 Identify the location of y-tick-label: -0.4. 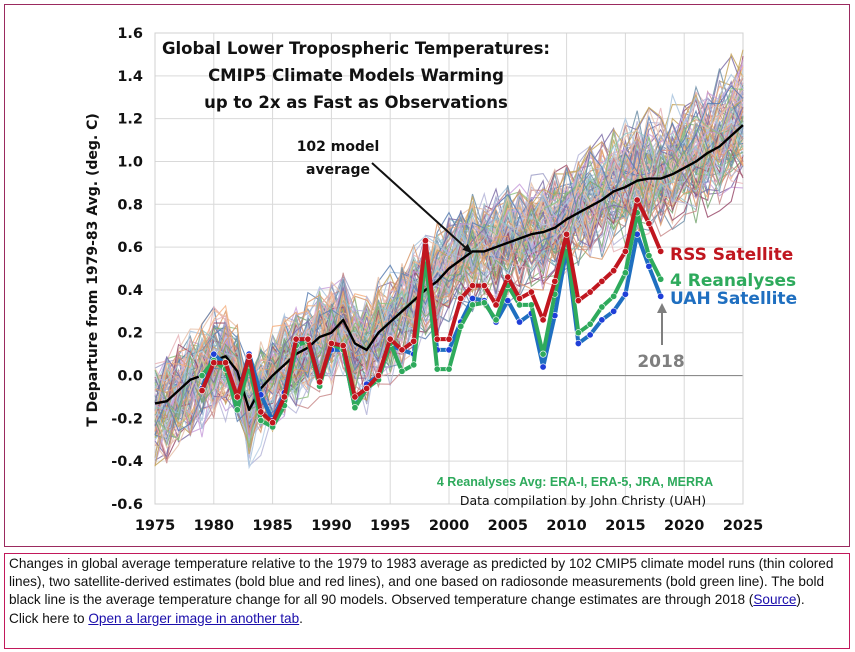
(127, 462).